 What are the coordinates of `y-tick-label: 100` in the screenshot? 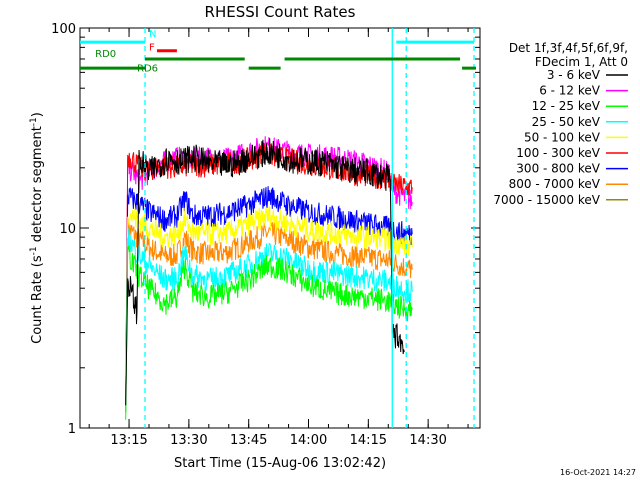 It's located at (63, 29).